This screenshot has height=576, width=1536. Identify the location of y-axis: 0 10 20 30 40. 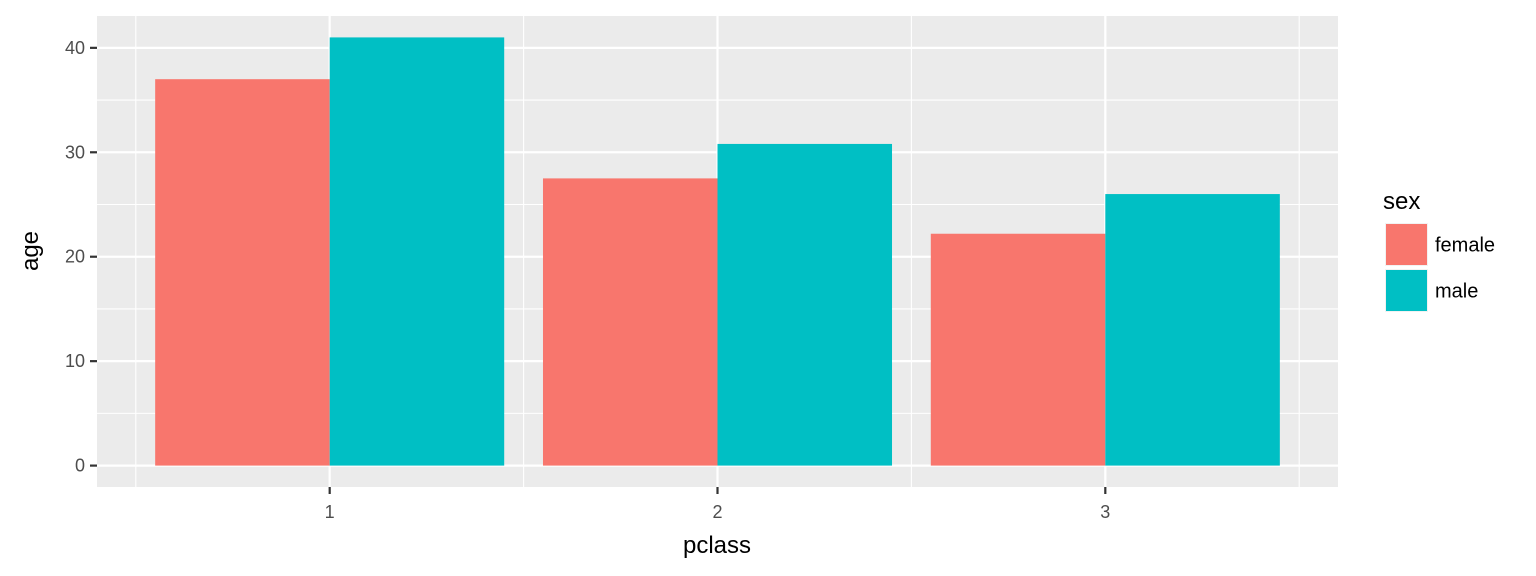
(81, 257).